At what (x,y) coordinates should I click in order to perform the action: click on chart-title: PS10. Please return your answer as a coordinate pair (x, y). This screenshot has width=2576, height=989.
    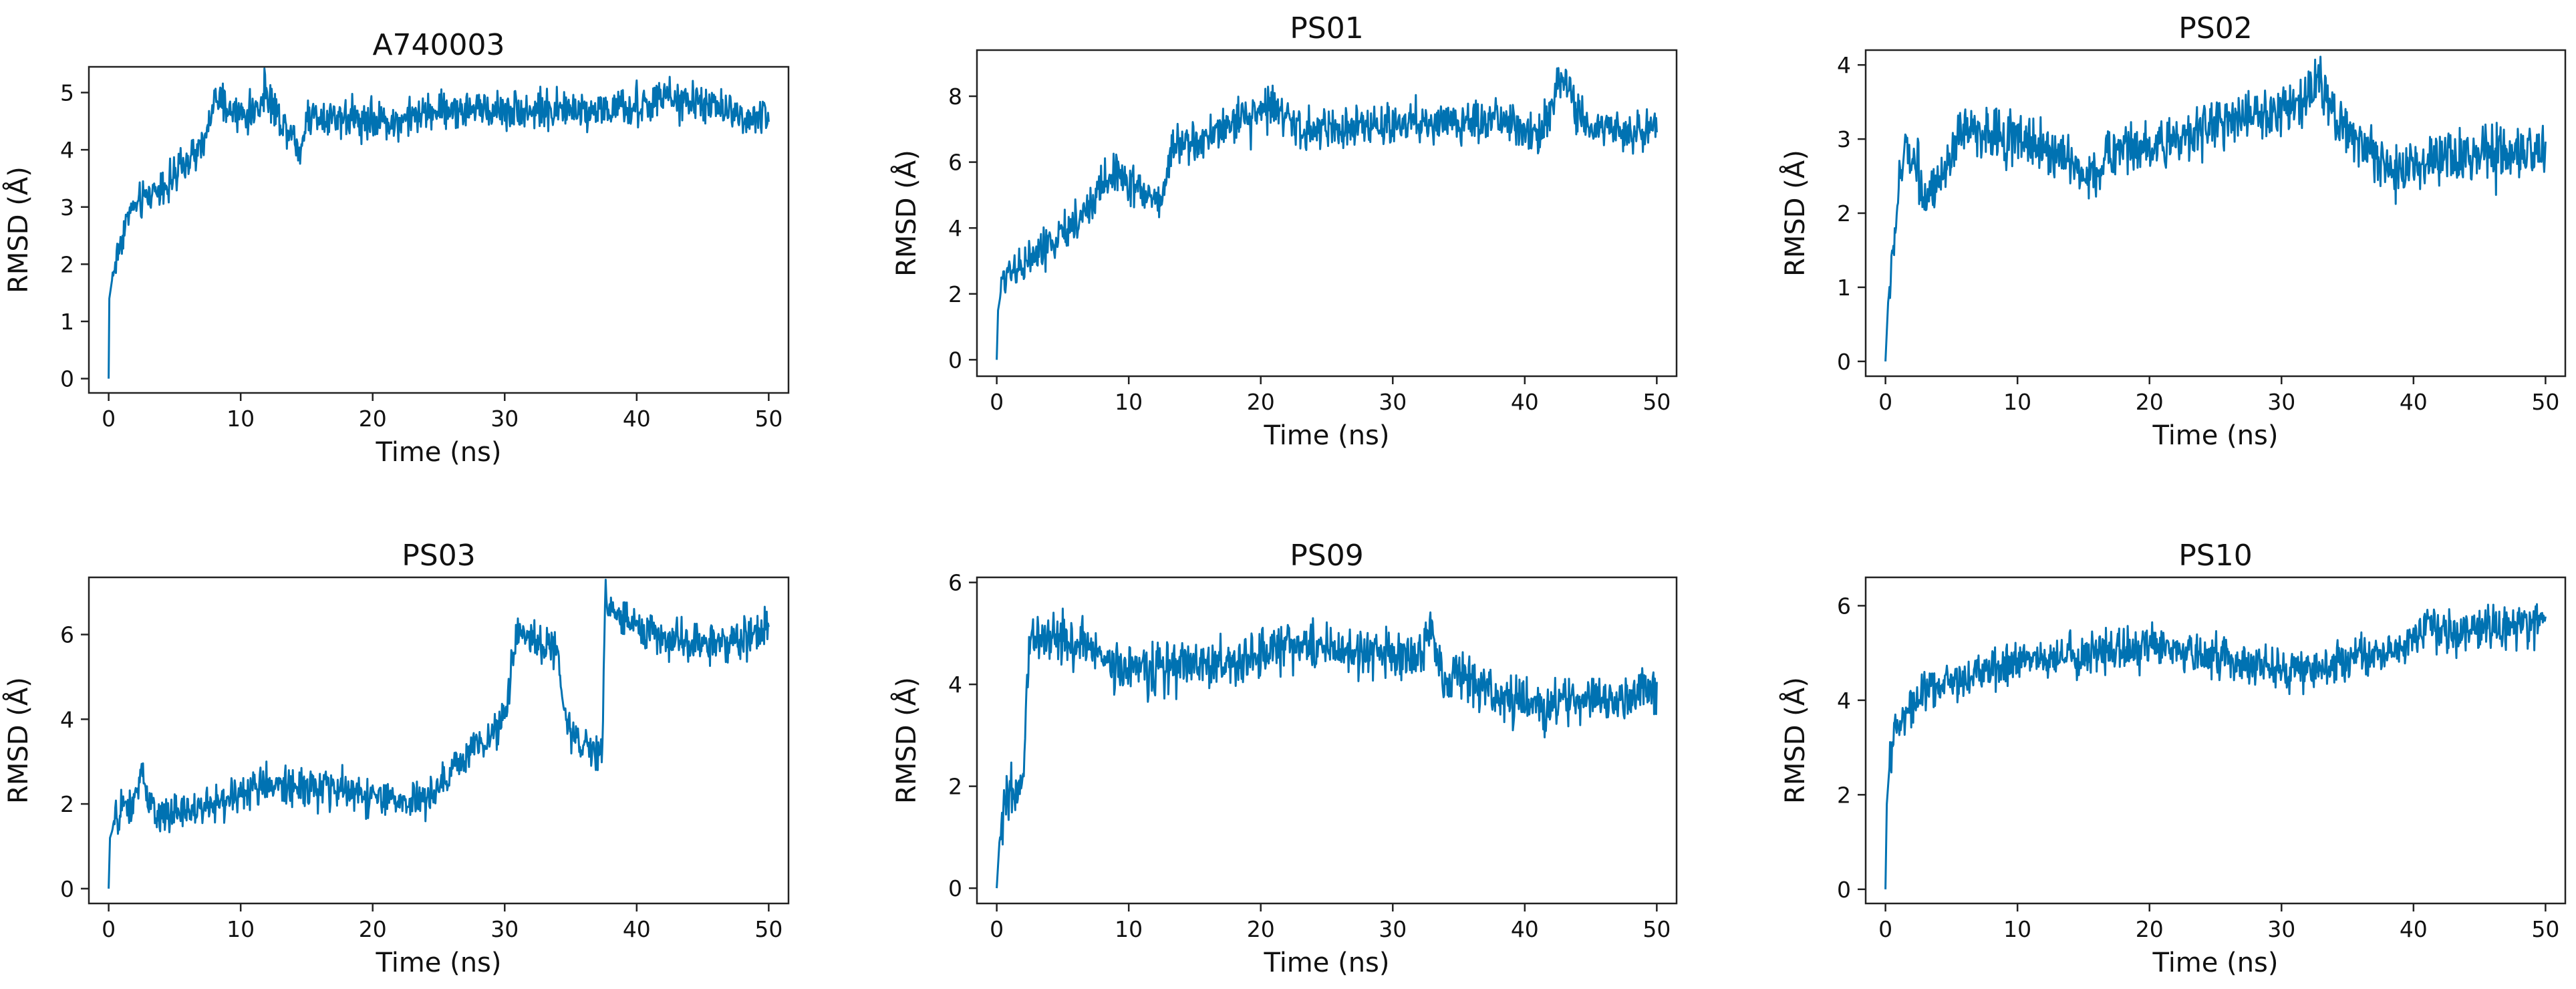
    Looking at the image, I should click on (2215, 556).